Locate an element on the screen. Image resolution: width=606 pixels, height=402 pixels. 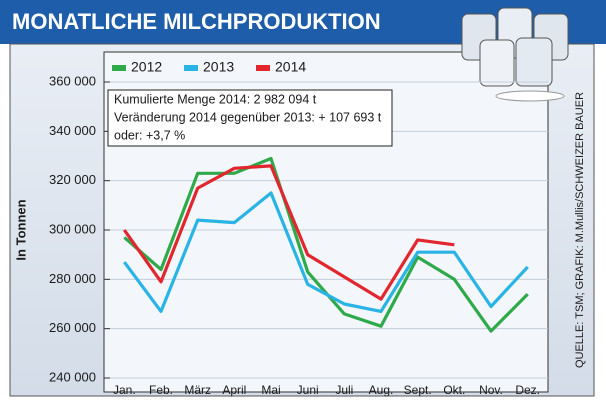
annotation-text: oder: +3,7 % is located at coordinates (149, 135).